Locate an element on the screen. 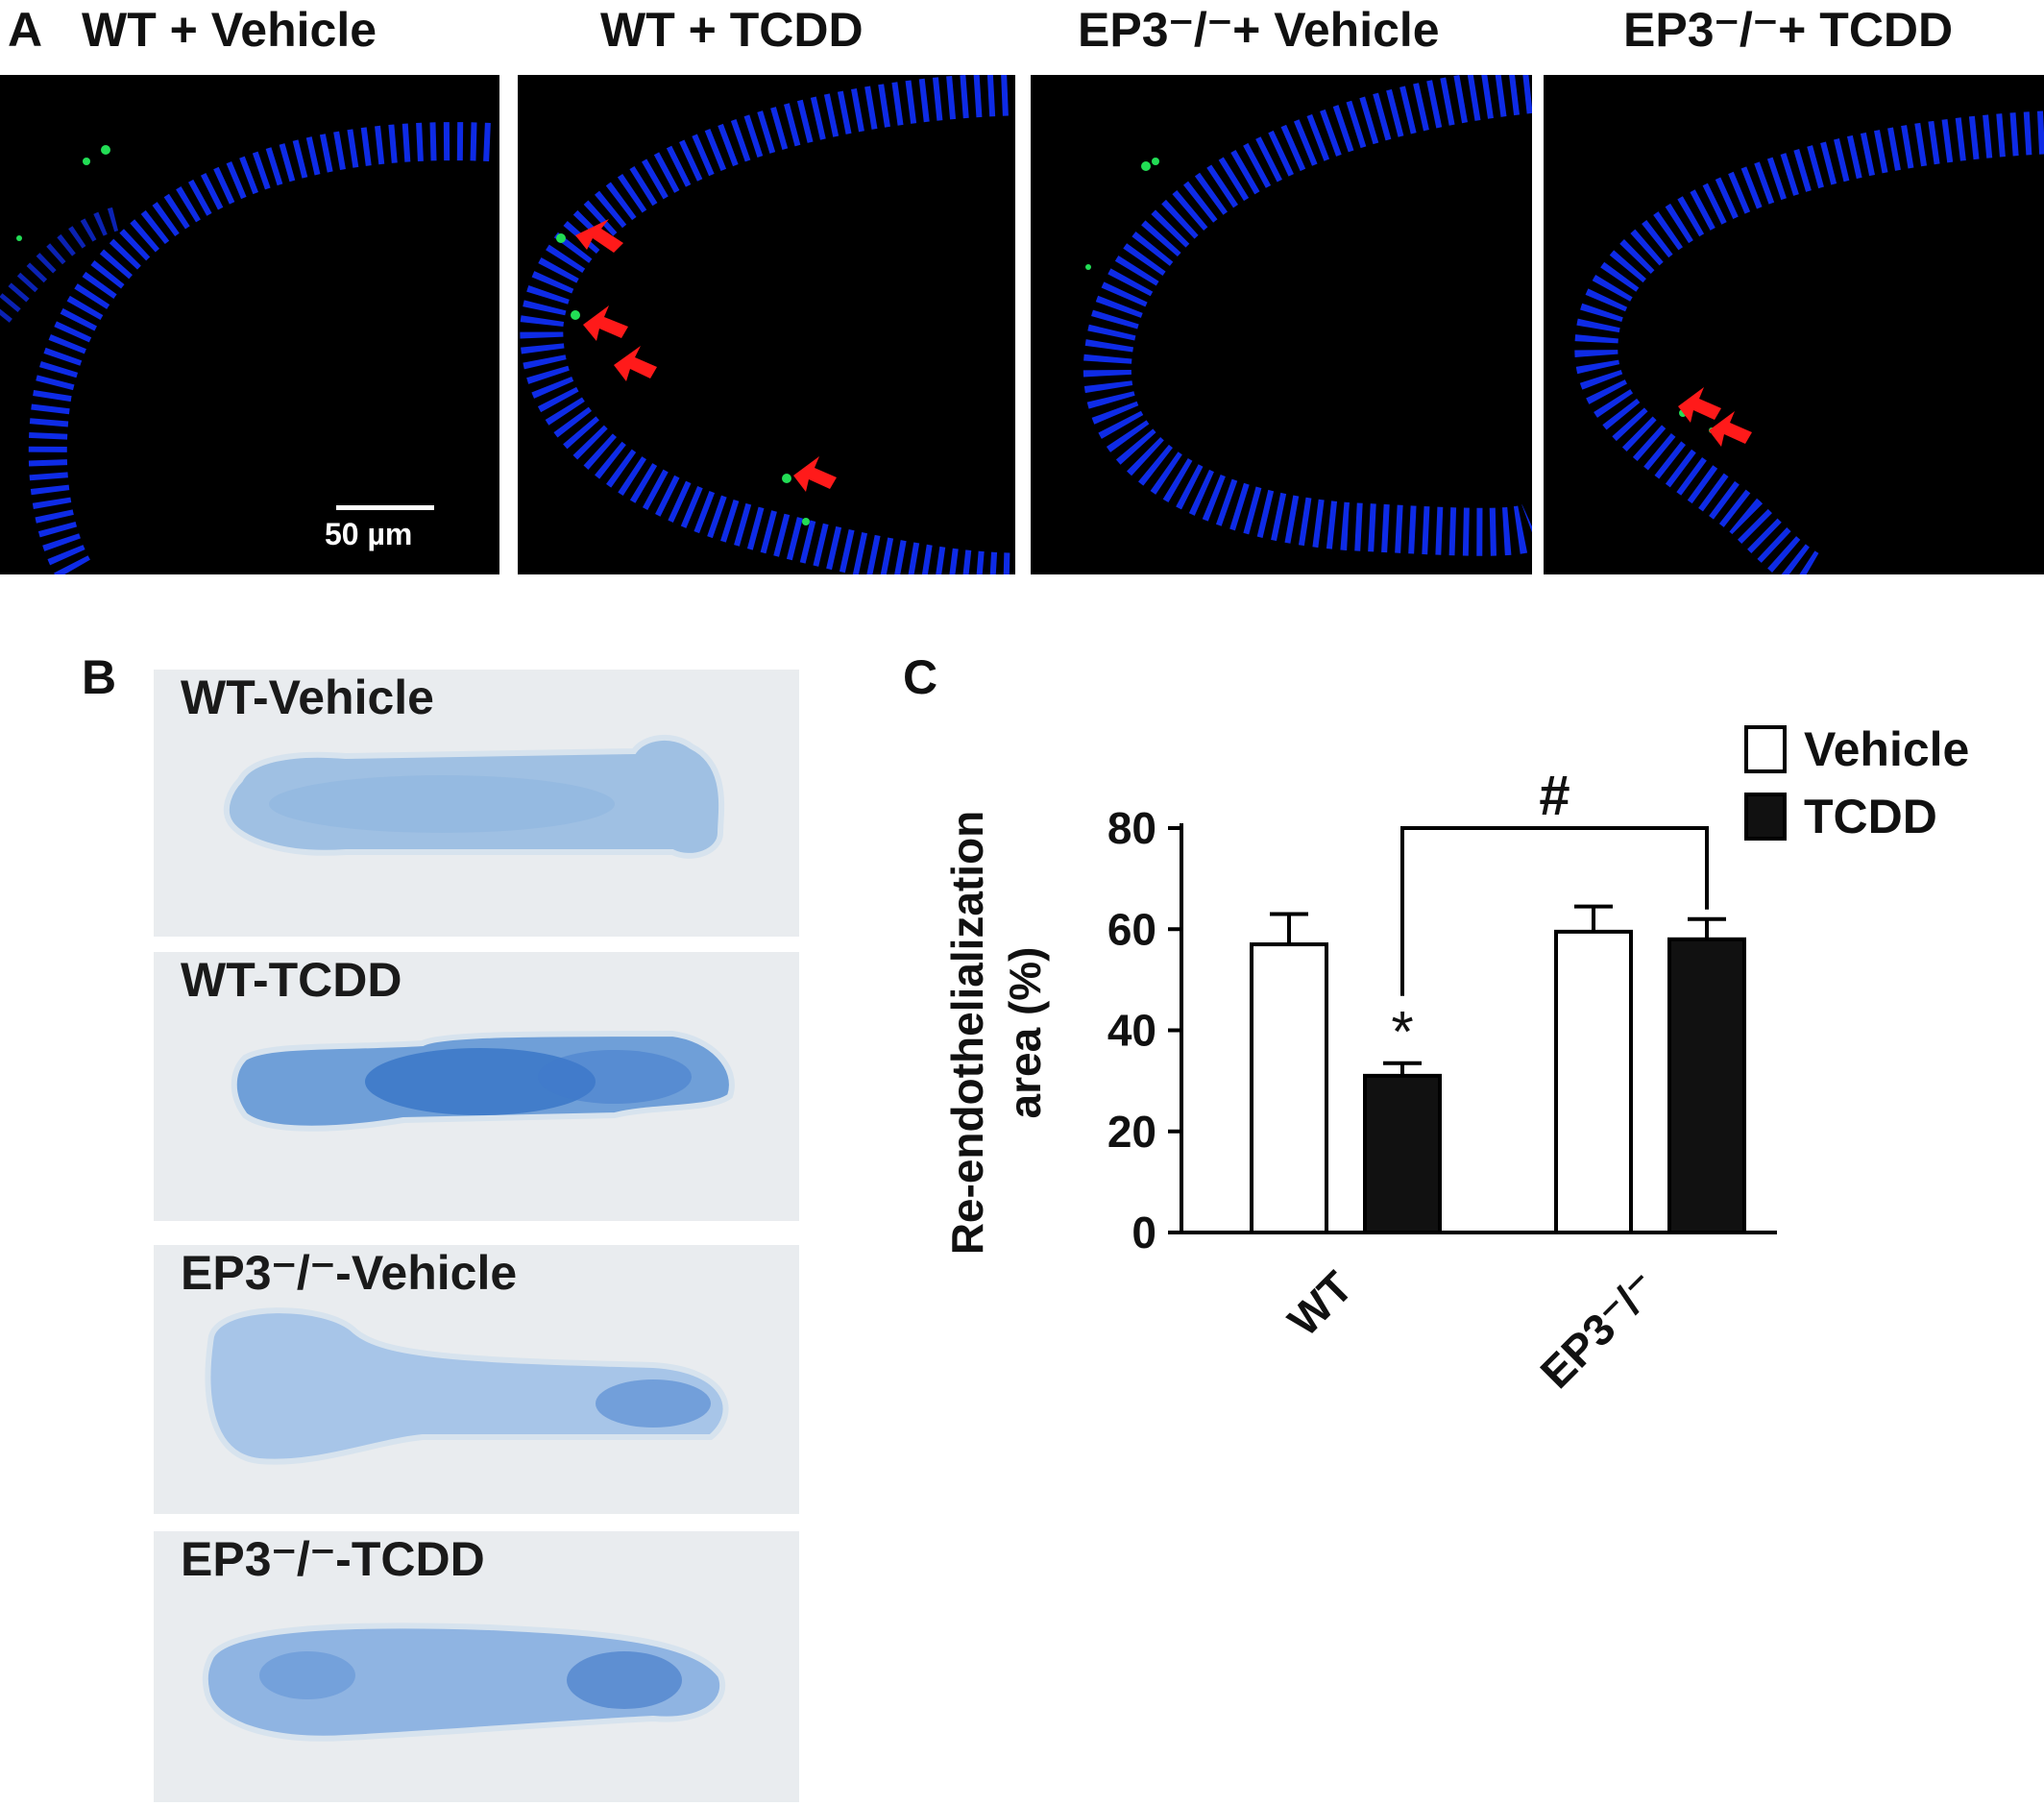 The width and height of the screenshot is (2044, 1806). panel-b-letter: B is located at coordinates (99, 677).